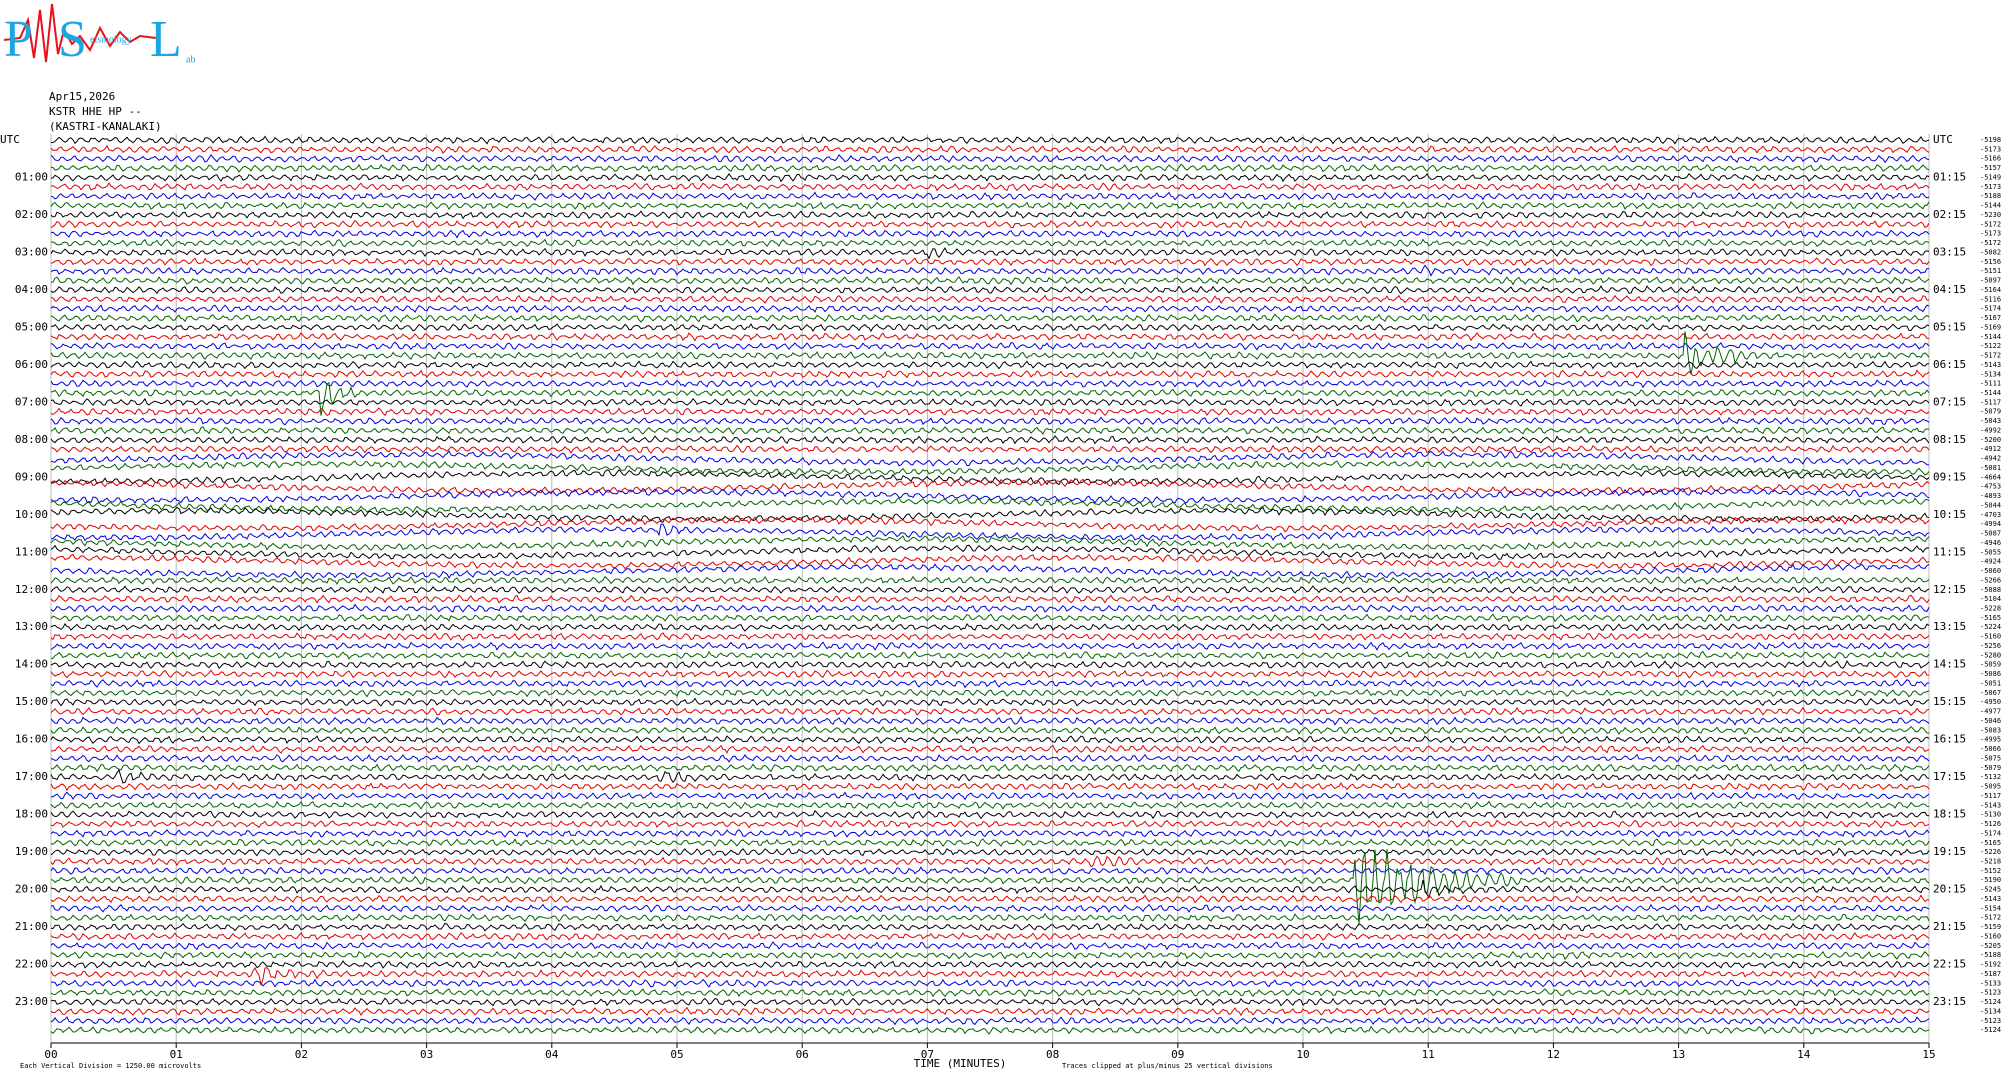  Describe the element at coordinates (1990, 871) in the screenshot. I see `offset-label: -5152` at that location.